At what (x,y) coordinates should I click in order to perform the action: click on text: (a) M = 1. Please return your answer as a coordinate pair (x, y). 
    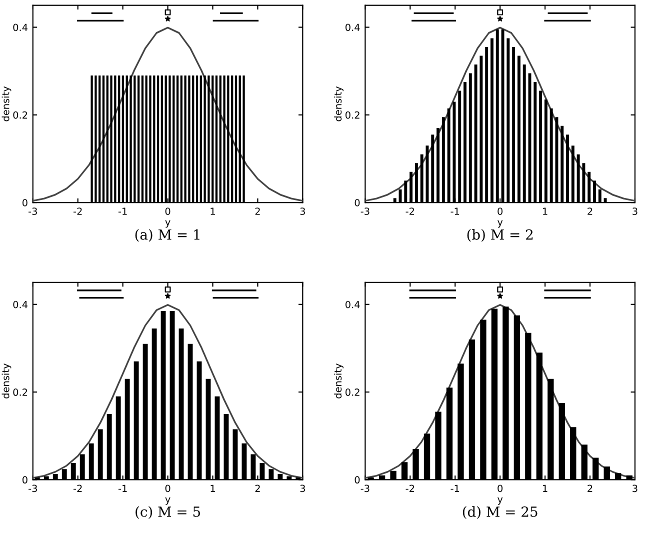
    Looking at the image, I should click on (167, 235).